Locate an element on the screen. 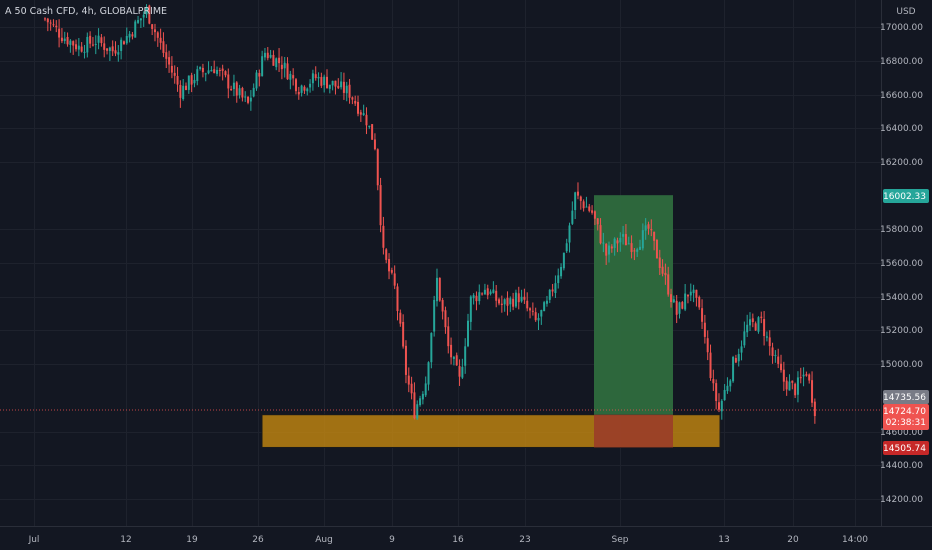 The image size is (932, 550). price-tick-label: 16400.00 is located at coordinates (901, 129).